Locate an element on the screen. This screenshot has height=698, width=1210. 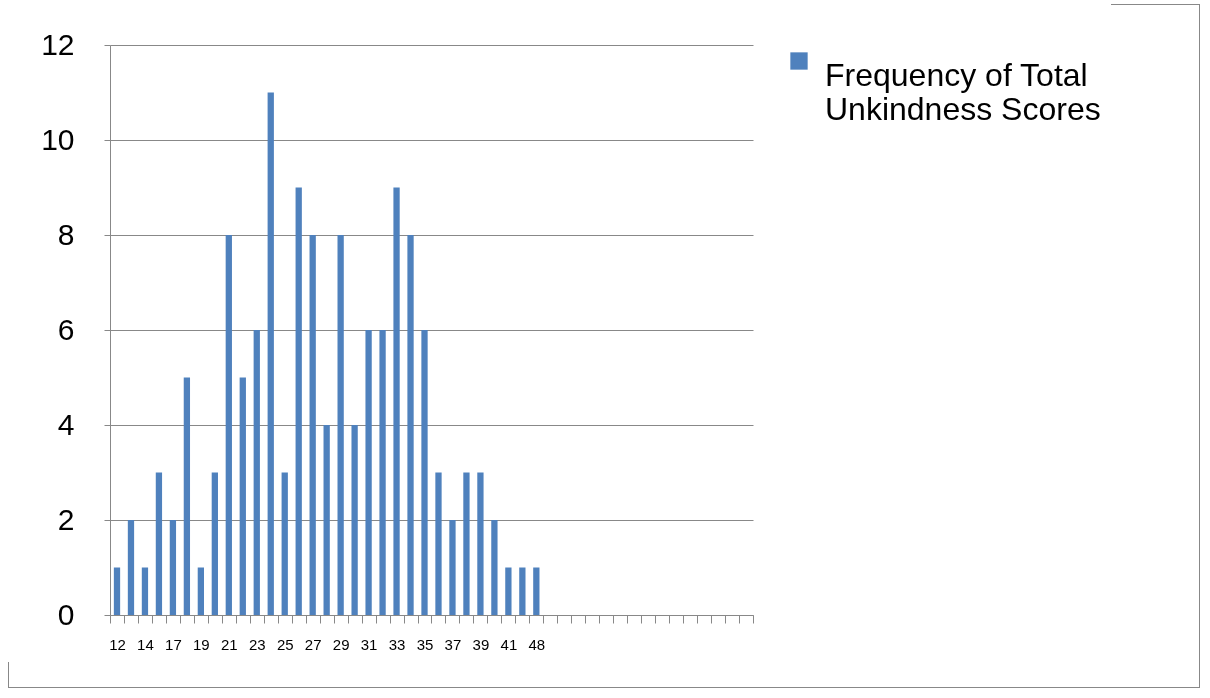
y-tick-label: 4 is located at coordinates (66, 424).